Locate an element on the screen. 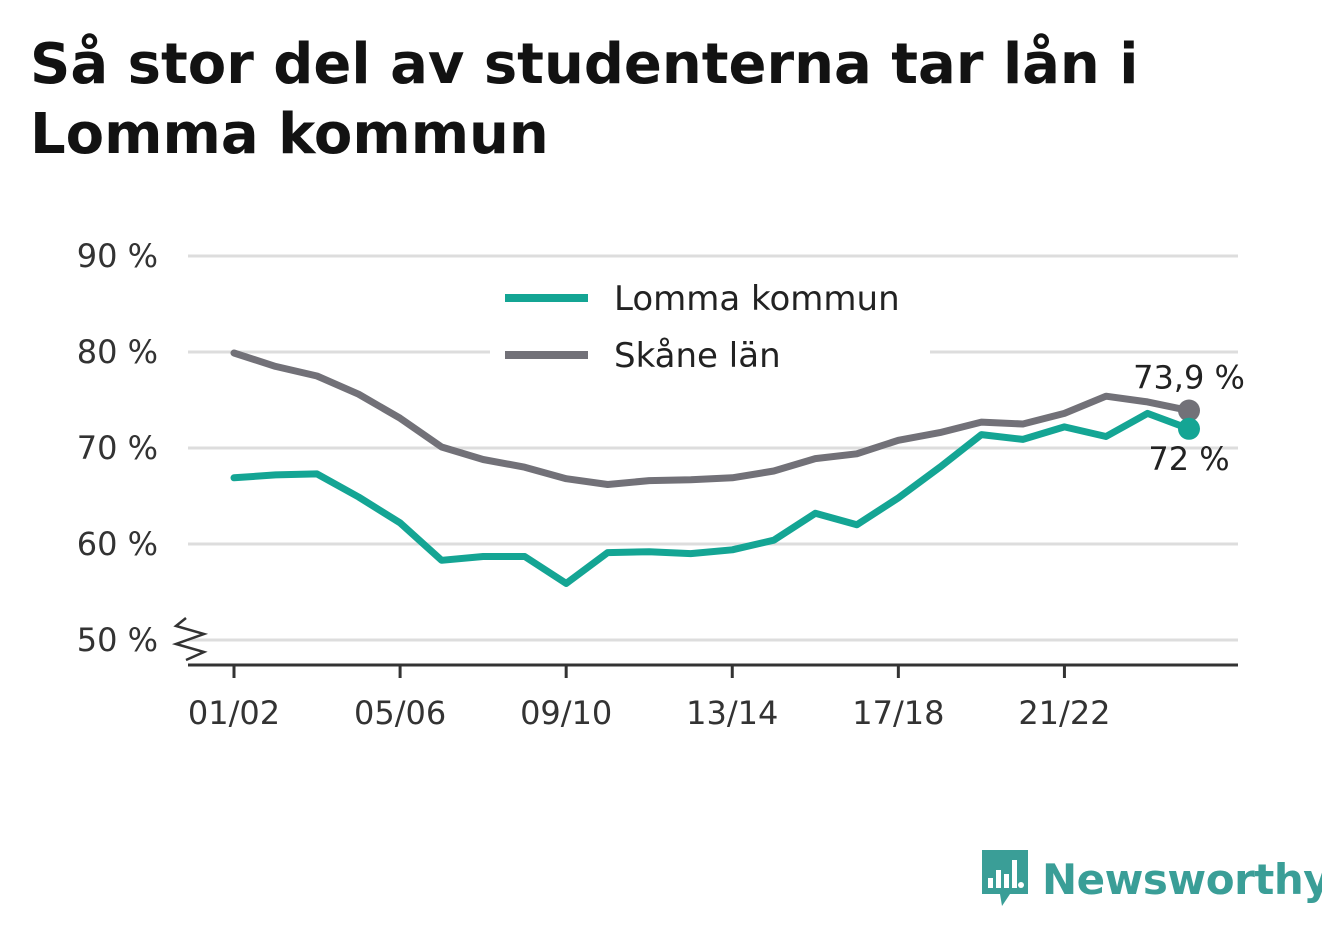  y-axis-labels: 50 % 60 % 70 % 80 % 90 % is located at coordinates (117, 448).